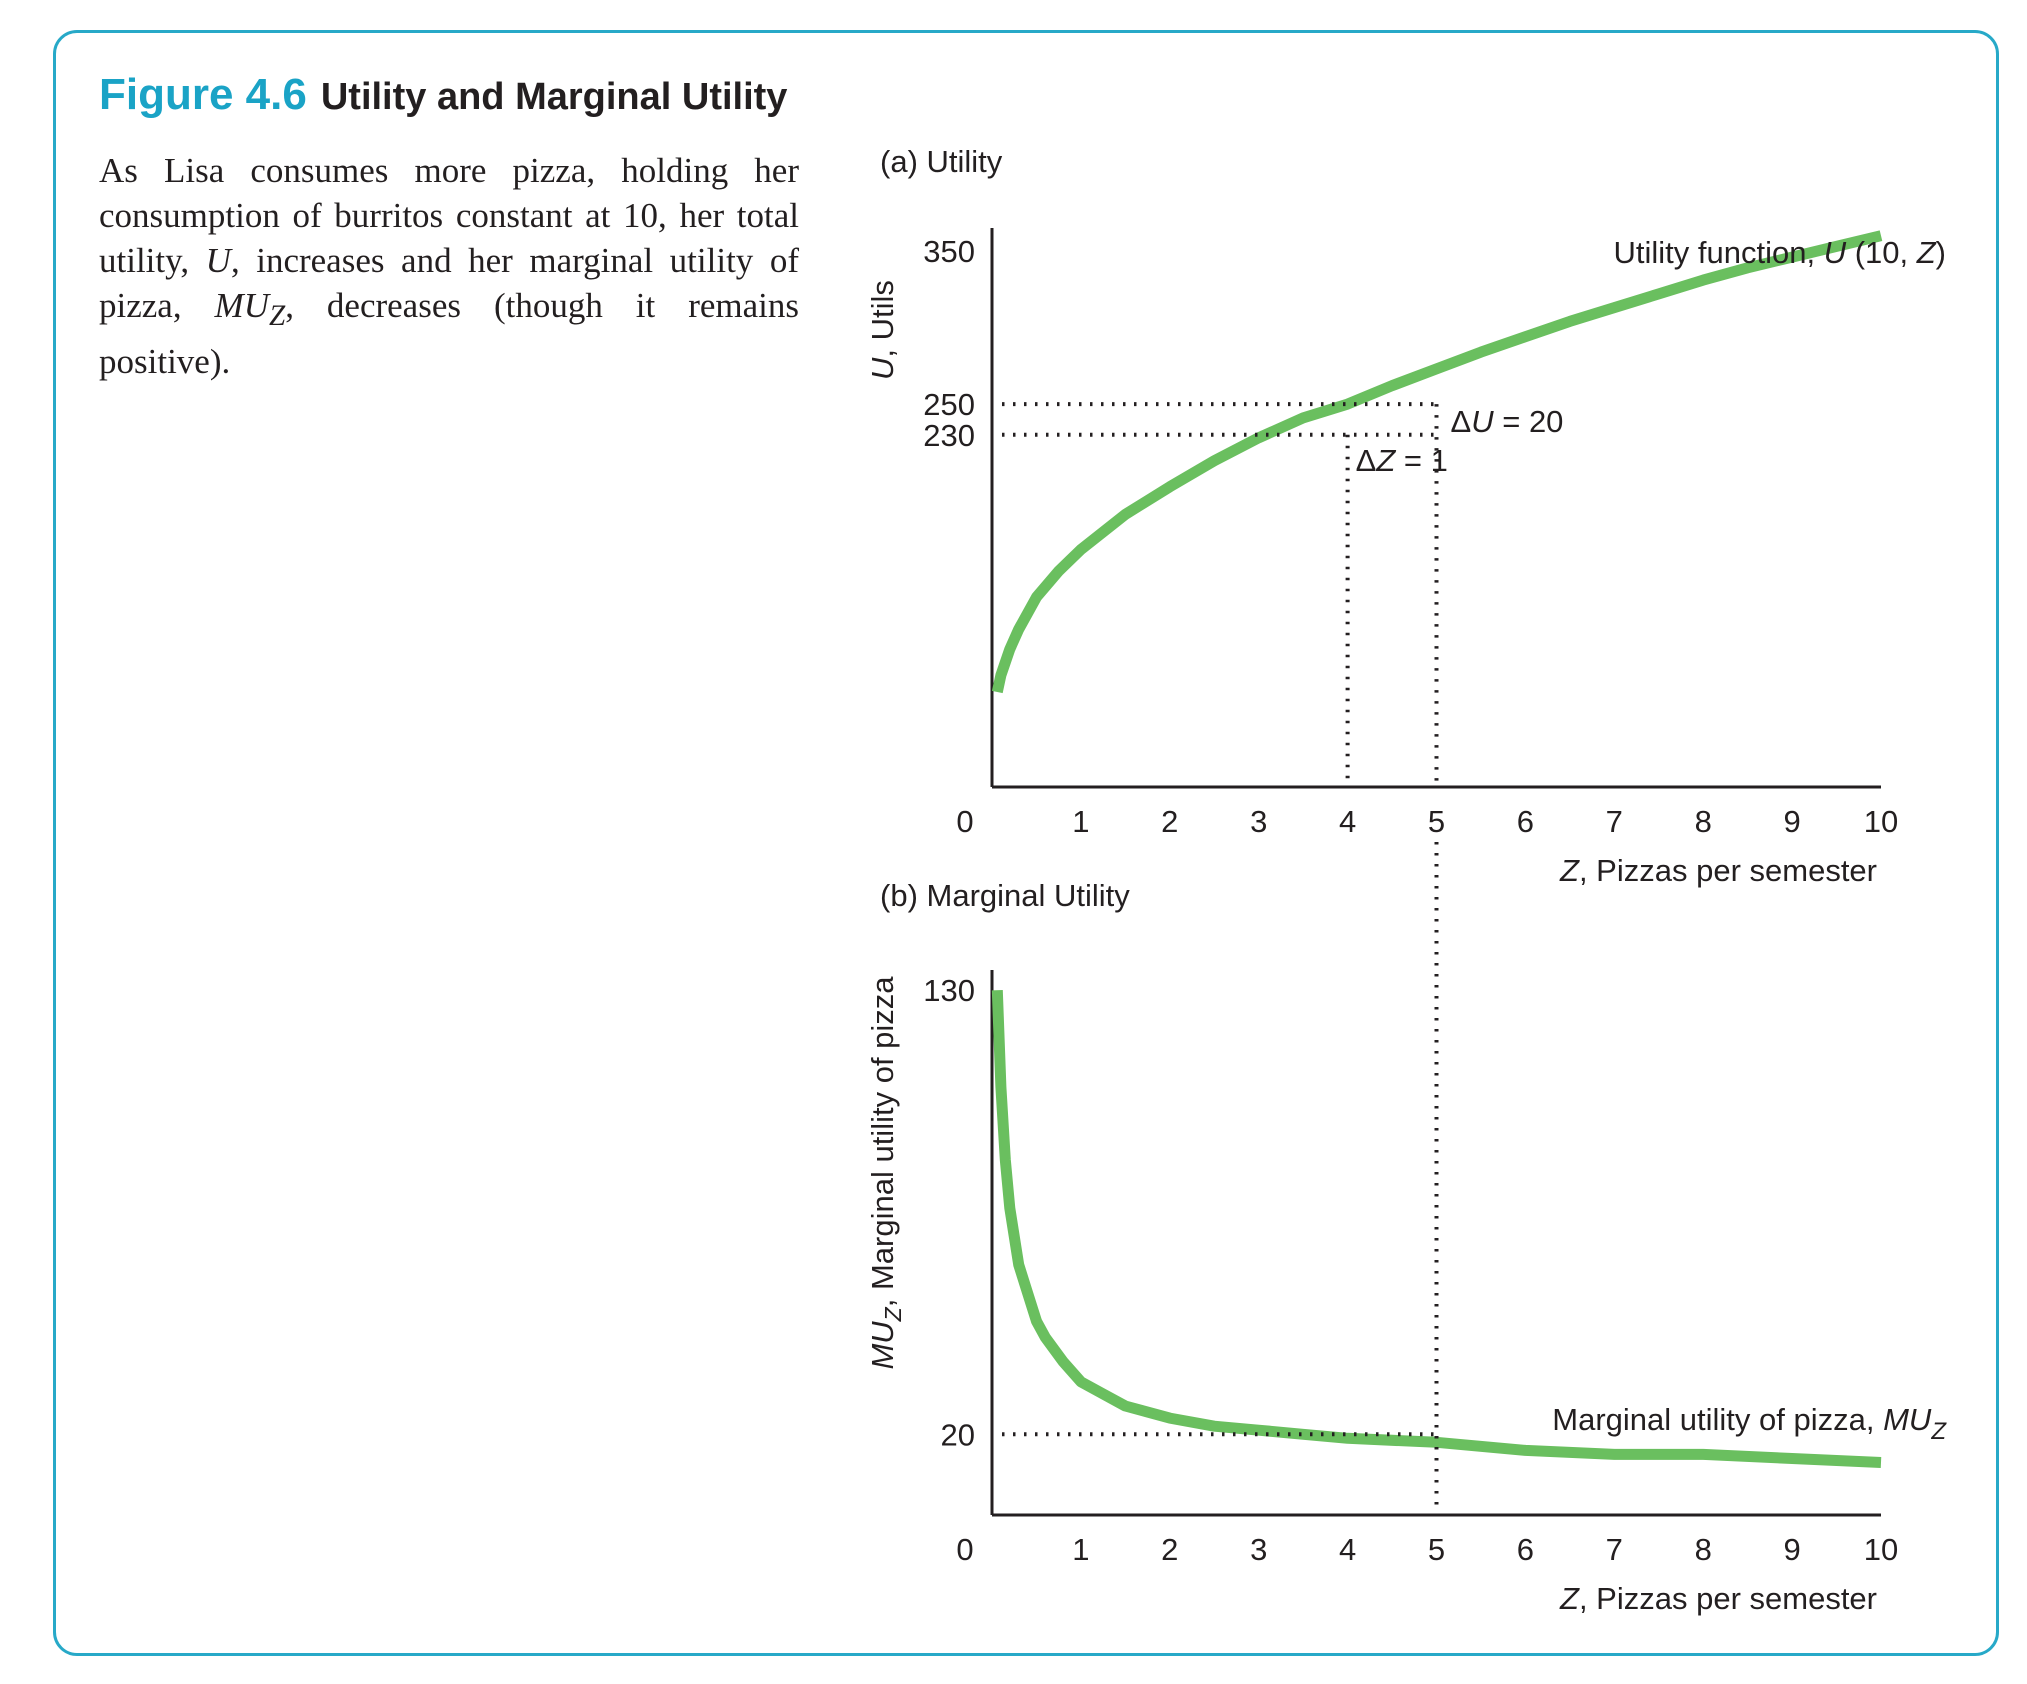  I want to click on utility-curve, so click(1437, 462).